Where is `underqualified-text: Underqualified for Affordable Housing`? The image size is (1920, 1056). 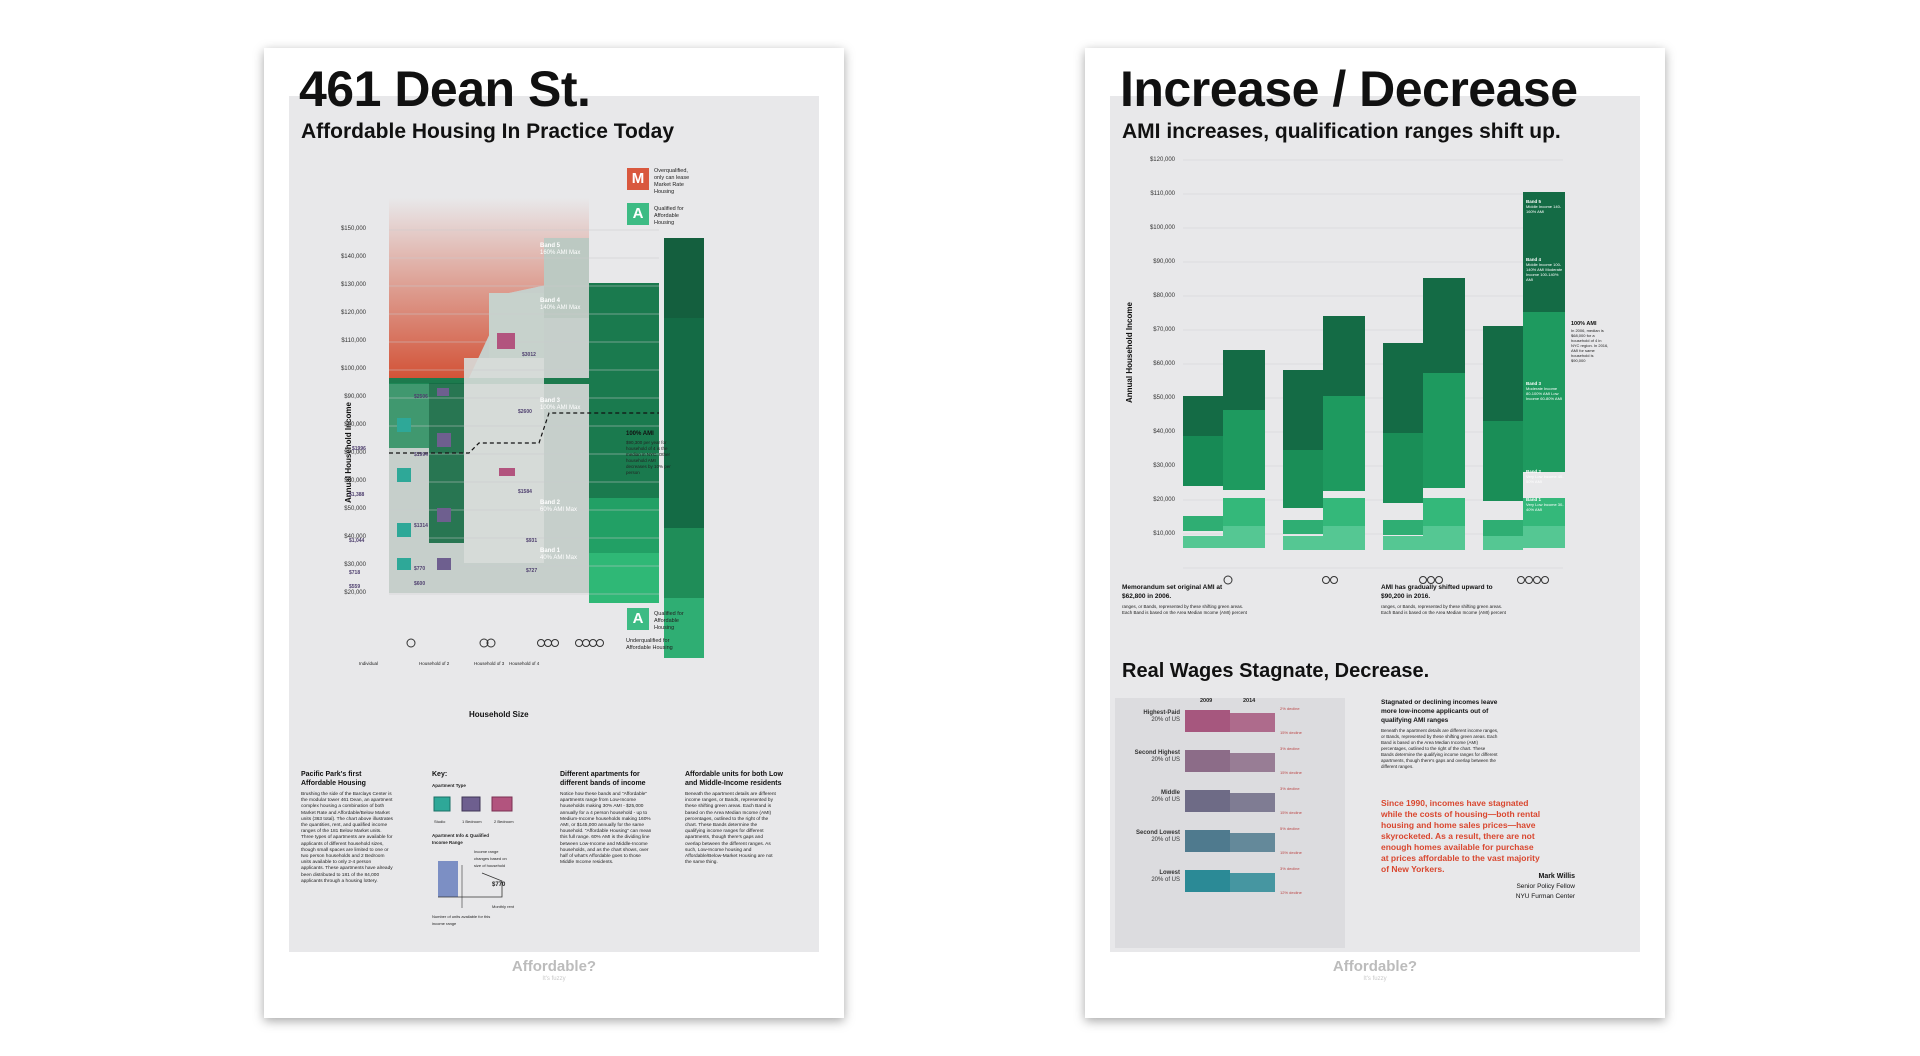
underqualified-text: Underqualified for Affordable Housing is located at coordinates (649, 644).